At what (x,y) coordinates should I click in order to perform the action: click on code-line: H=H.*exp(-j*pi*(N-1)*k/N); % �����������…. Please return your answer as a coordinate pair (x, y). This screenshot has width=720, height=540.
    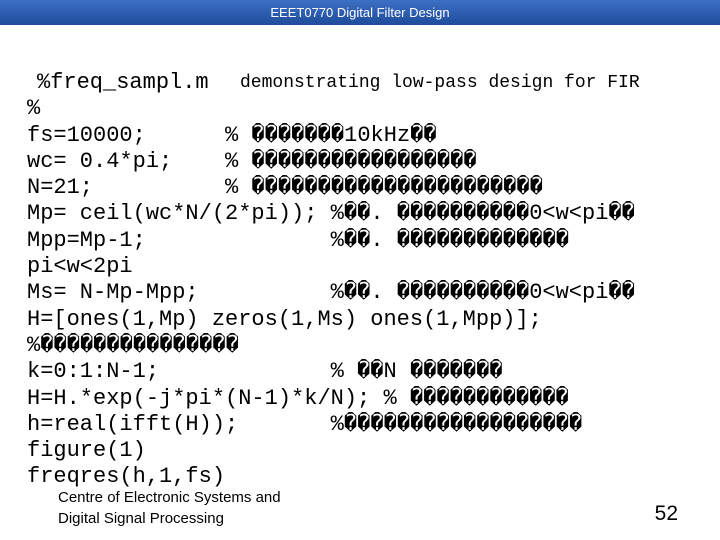
    Looking at the image, I should click on (298, 398).